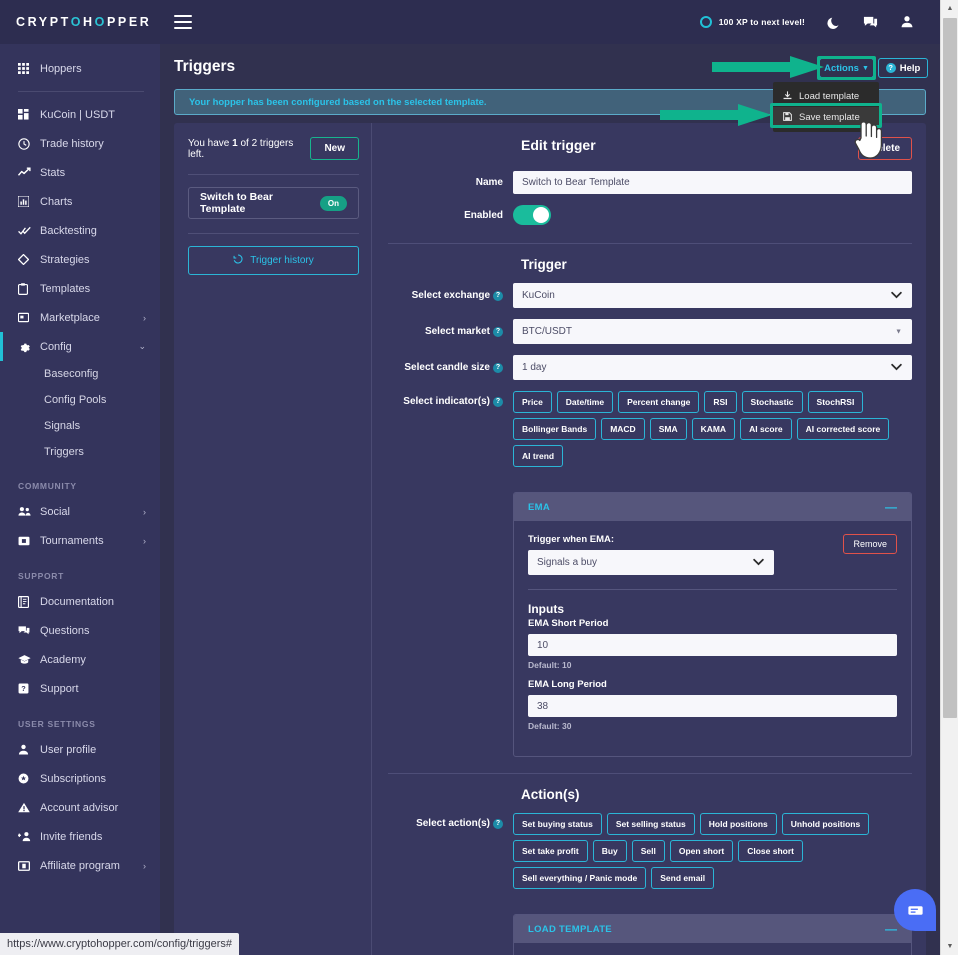 The image size is (958, 955). I want to click on xp-ring-icon, so click(705, 22).